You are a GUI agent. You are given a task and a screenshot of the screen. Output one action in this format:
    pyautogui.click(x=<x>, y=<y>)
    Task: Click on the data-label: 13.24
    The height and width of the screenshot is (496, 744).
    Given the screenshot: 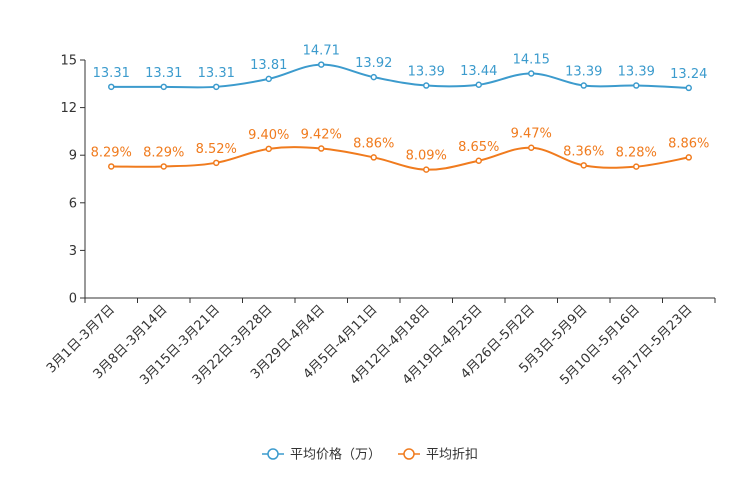 What is the action you would take?
    pyautogui.click(x=688, y=74)
    